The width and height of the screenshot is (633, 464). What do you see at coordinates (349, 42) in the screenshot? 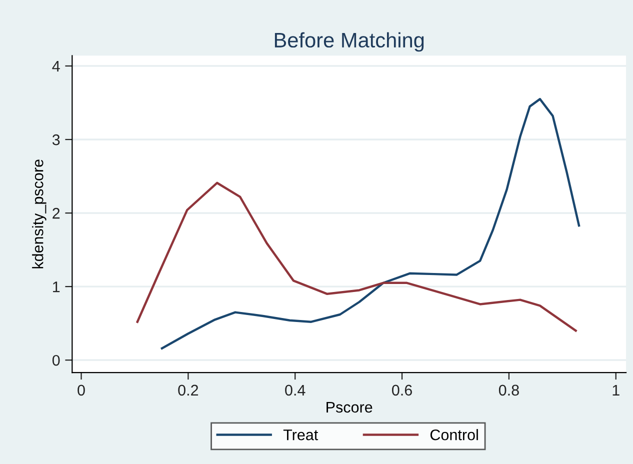
I see `chart-title: Before Matching` at bounding box center [349, 42].